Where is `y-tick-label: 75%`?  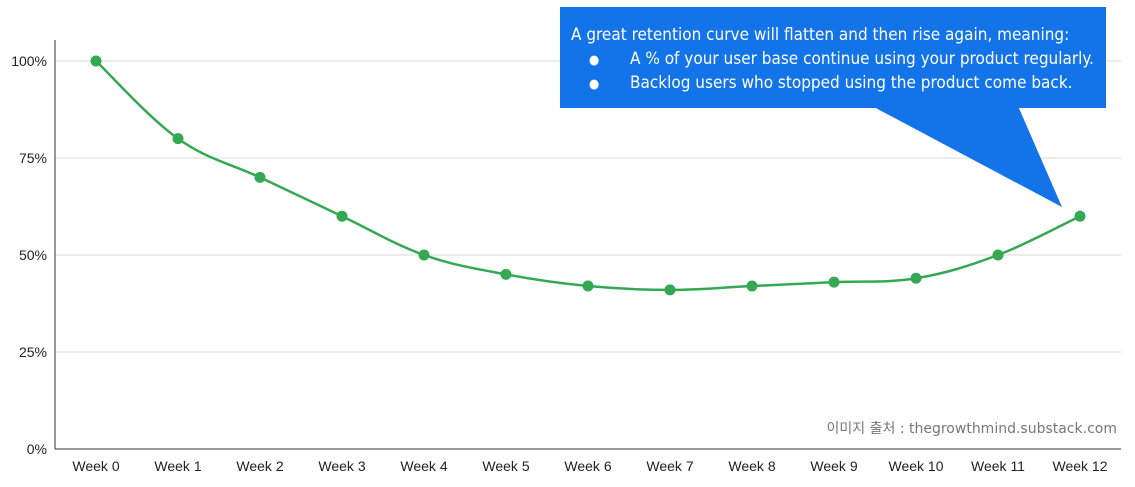
y-tick-label: 75% is located at coordinates (33, 158).